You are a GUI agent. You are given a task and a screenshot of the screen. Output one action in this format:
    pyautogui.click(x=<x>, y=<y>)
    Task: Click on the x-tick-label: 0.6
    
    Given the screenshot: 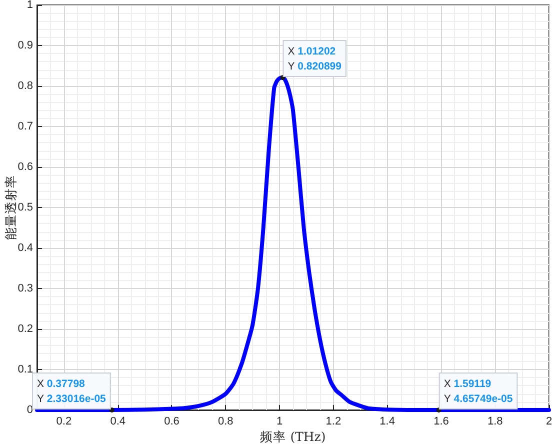 What is the action you would take?
    pyautogui.click(x=172, y=422)
    